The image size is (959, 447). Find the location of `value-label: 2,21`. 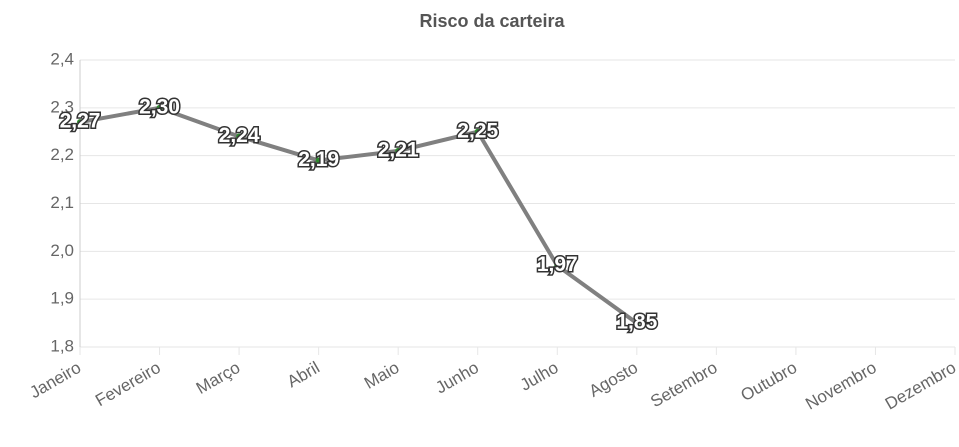

value-label: 2,21 is located at coordinates (398, 149).